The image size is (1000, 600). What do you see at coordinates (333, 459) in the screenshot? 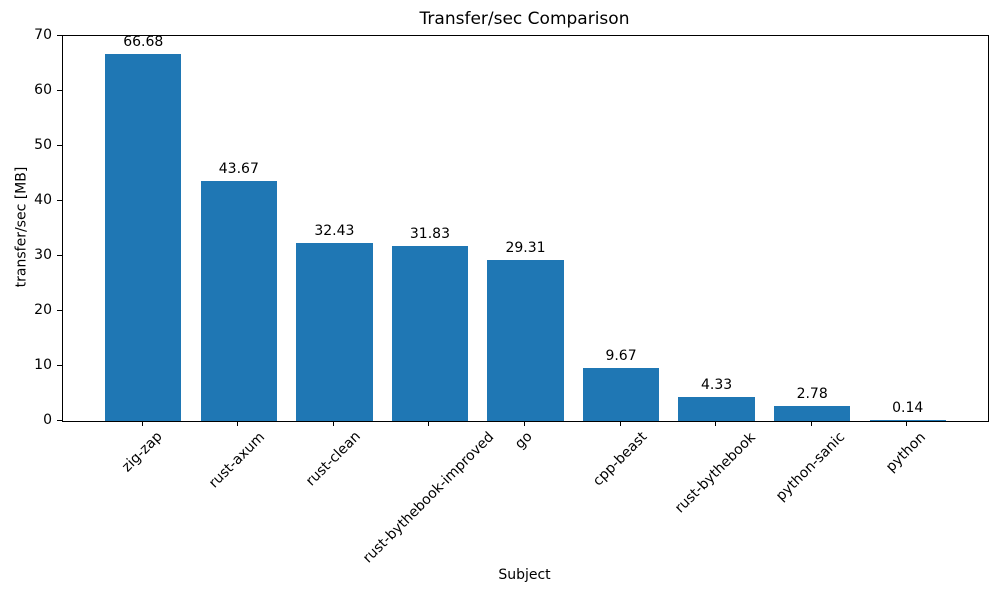
I see `x-tick-label-text: rust-clean` at bounding box center [333, 459].